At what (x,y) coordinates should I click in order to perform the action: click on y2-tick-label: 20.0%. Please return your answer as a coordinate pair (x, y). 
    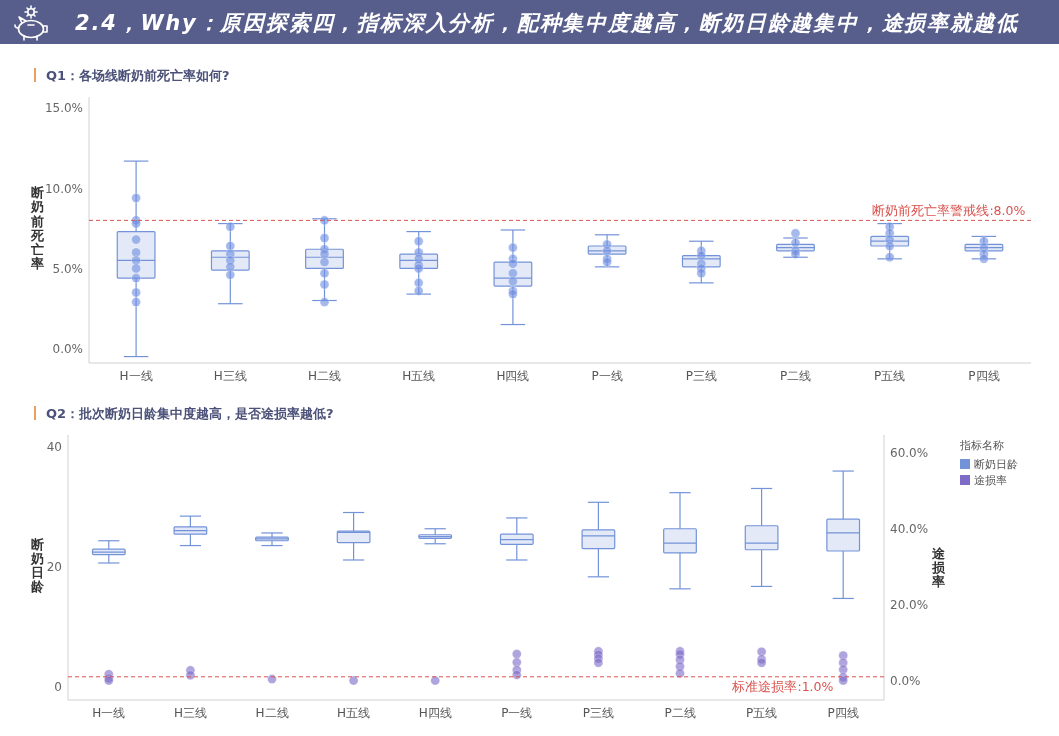
    Looking at the image, I should click on (909, 604).